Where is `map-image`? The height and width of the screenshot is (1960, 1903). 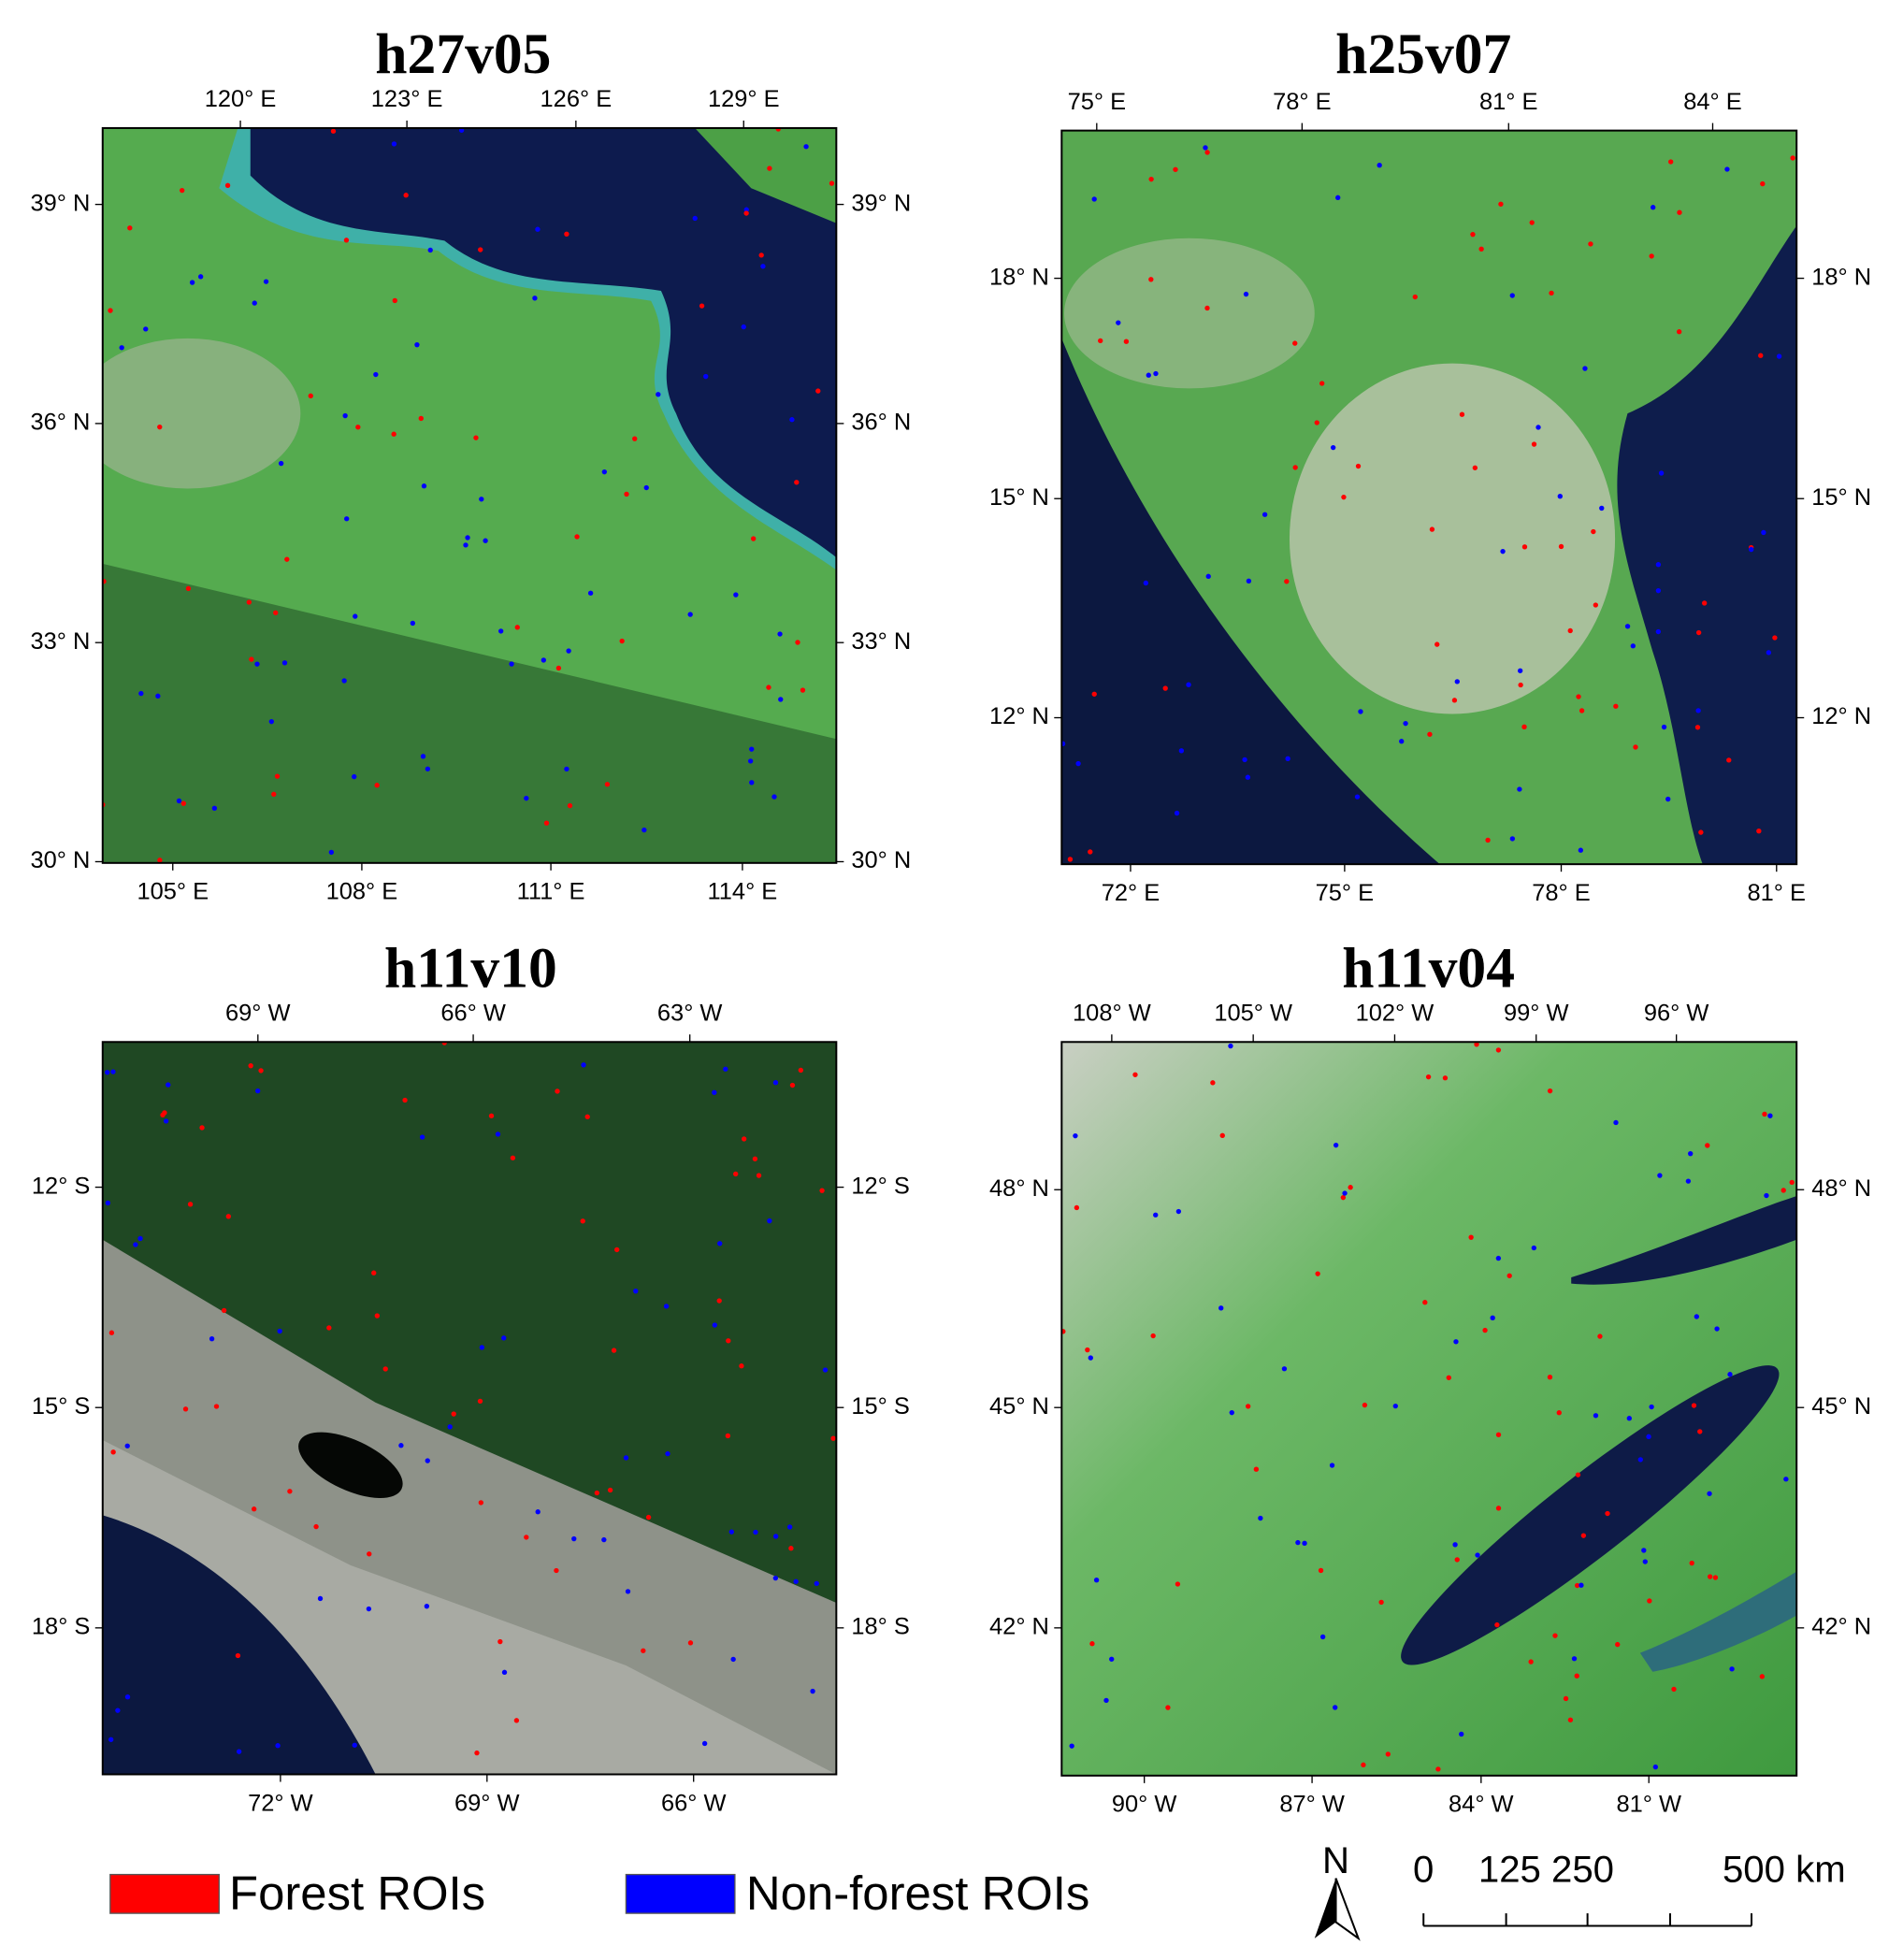
map-image is located at coordinates (469, 495).